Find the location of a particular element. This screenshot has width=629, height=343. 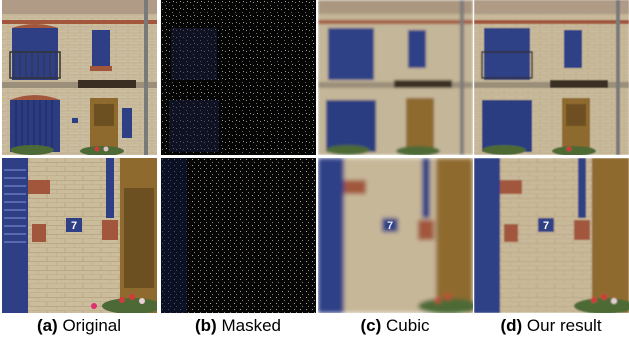

caption-tag: (b) is located at coordinates (206, 325).